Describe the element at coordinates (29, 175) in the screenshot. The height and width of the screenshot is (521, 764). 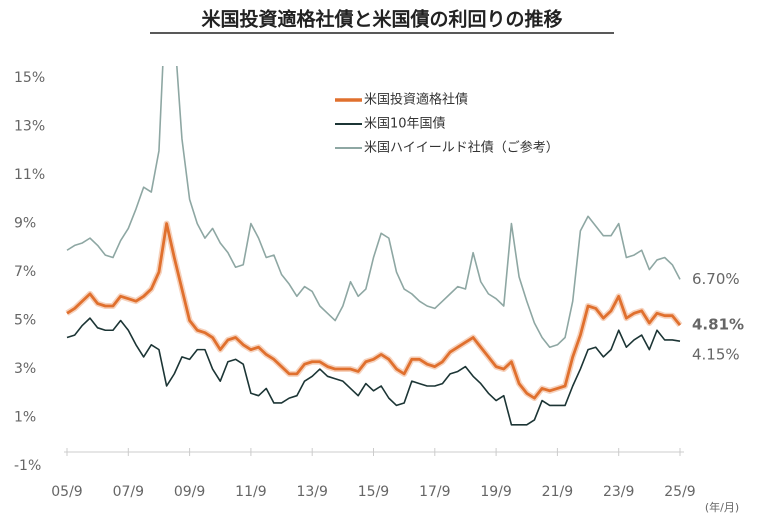
I see `y-tick-label: 11%` at that location.